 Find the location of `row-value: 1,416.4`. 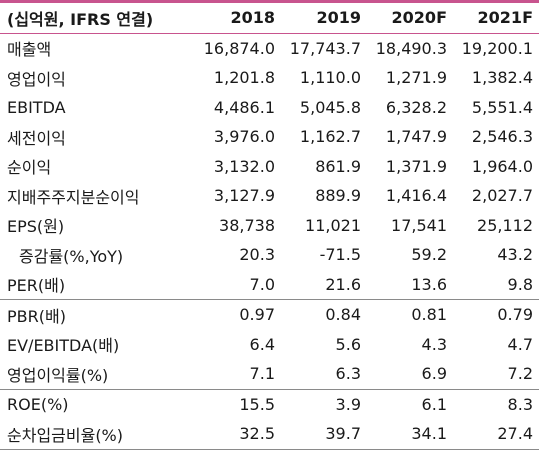

row-value: 1,416.4 is located at coordinates (416, 196).